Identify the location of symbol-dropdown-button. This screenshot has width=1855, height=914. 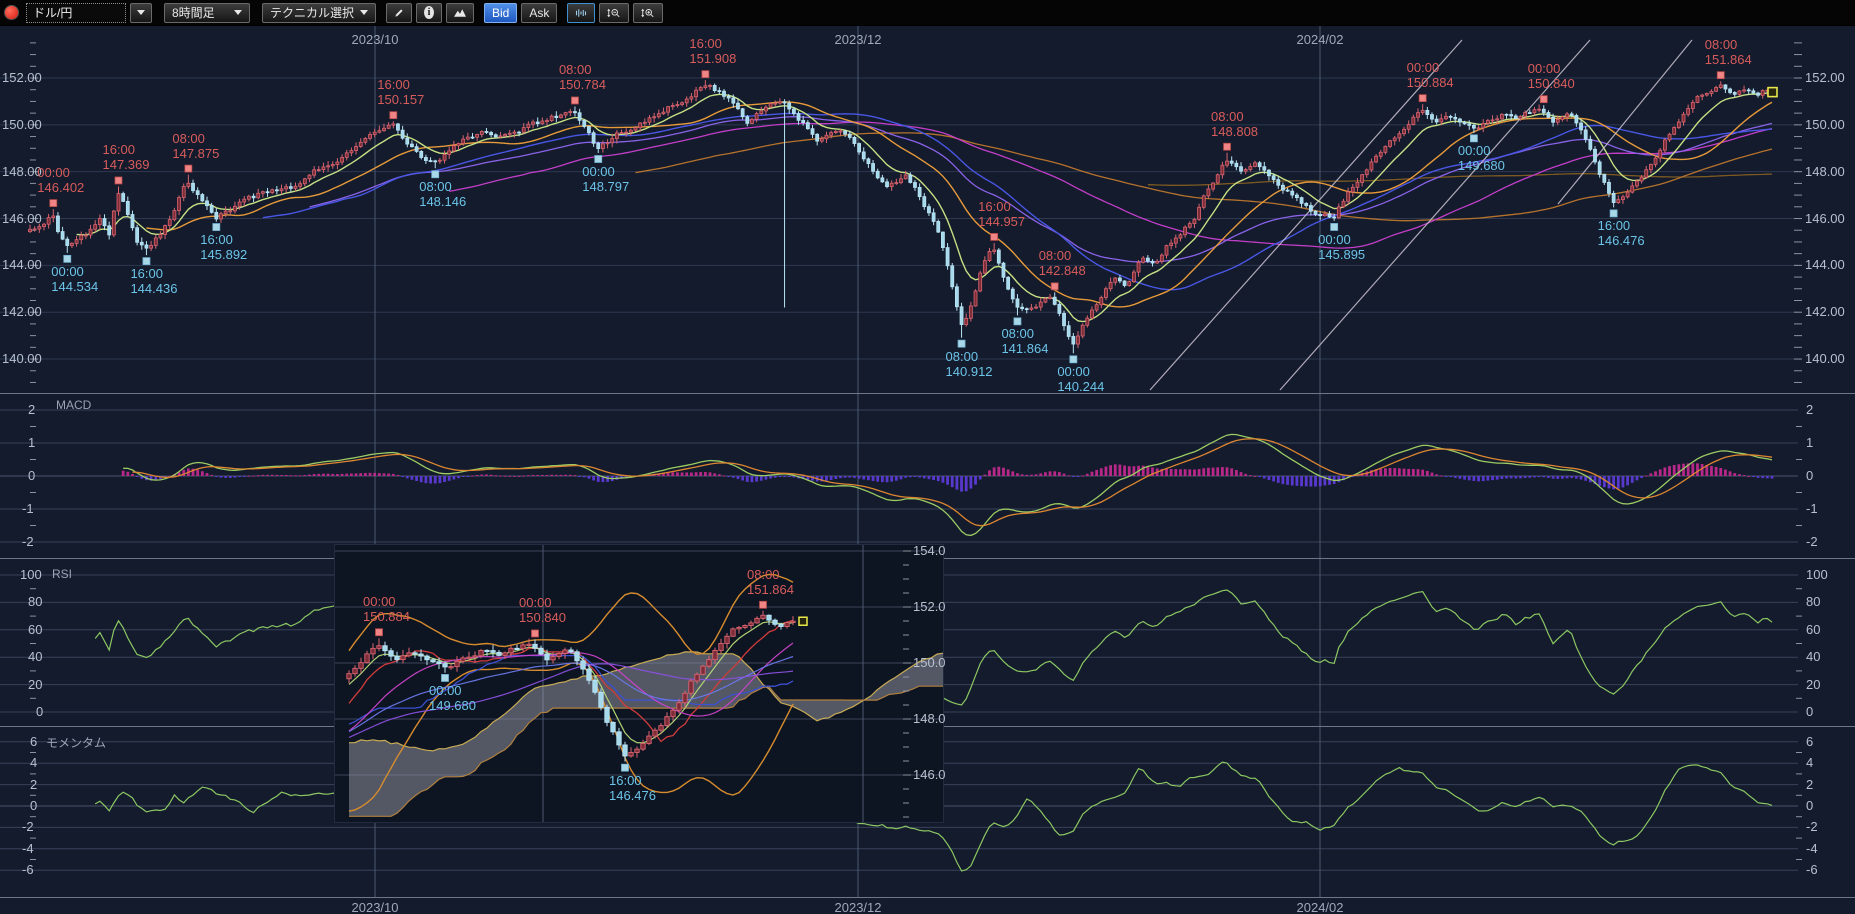
(141, 12).